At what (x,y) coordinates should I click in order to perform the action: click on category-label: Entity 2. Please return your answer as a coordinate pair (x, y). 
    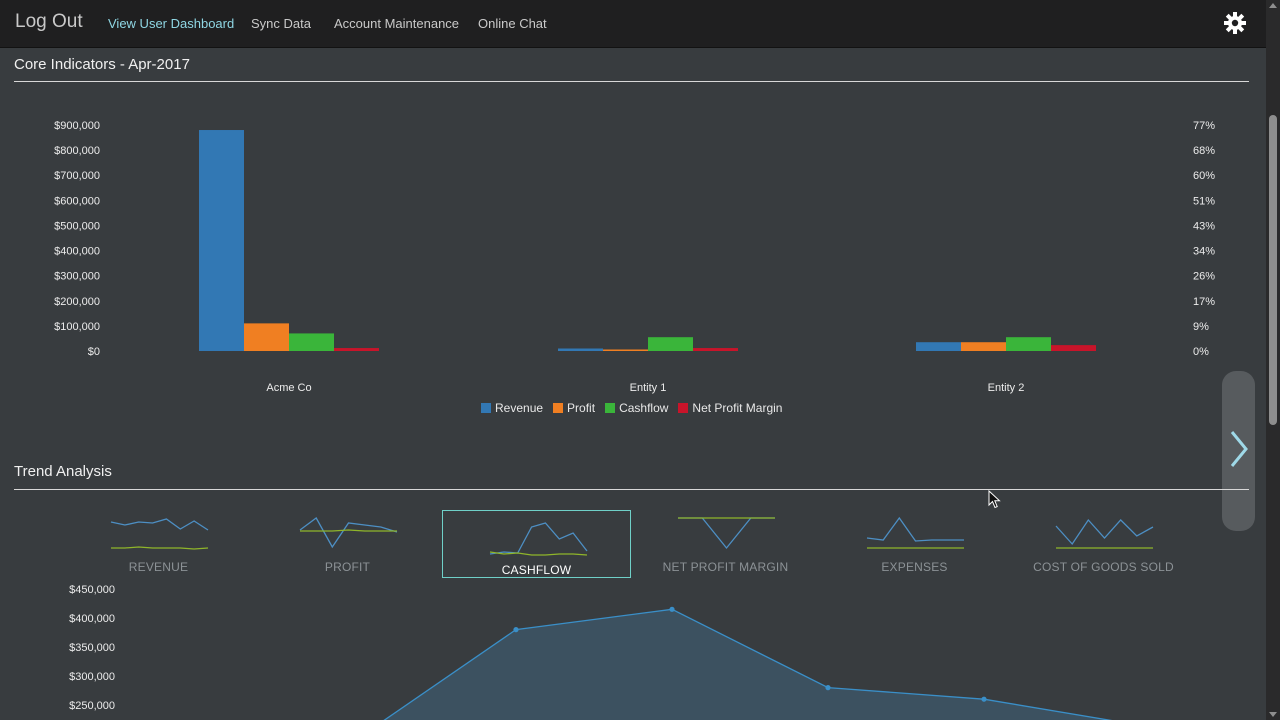
    Looking at the image, I should click on (1006, 388).